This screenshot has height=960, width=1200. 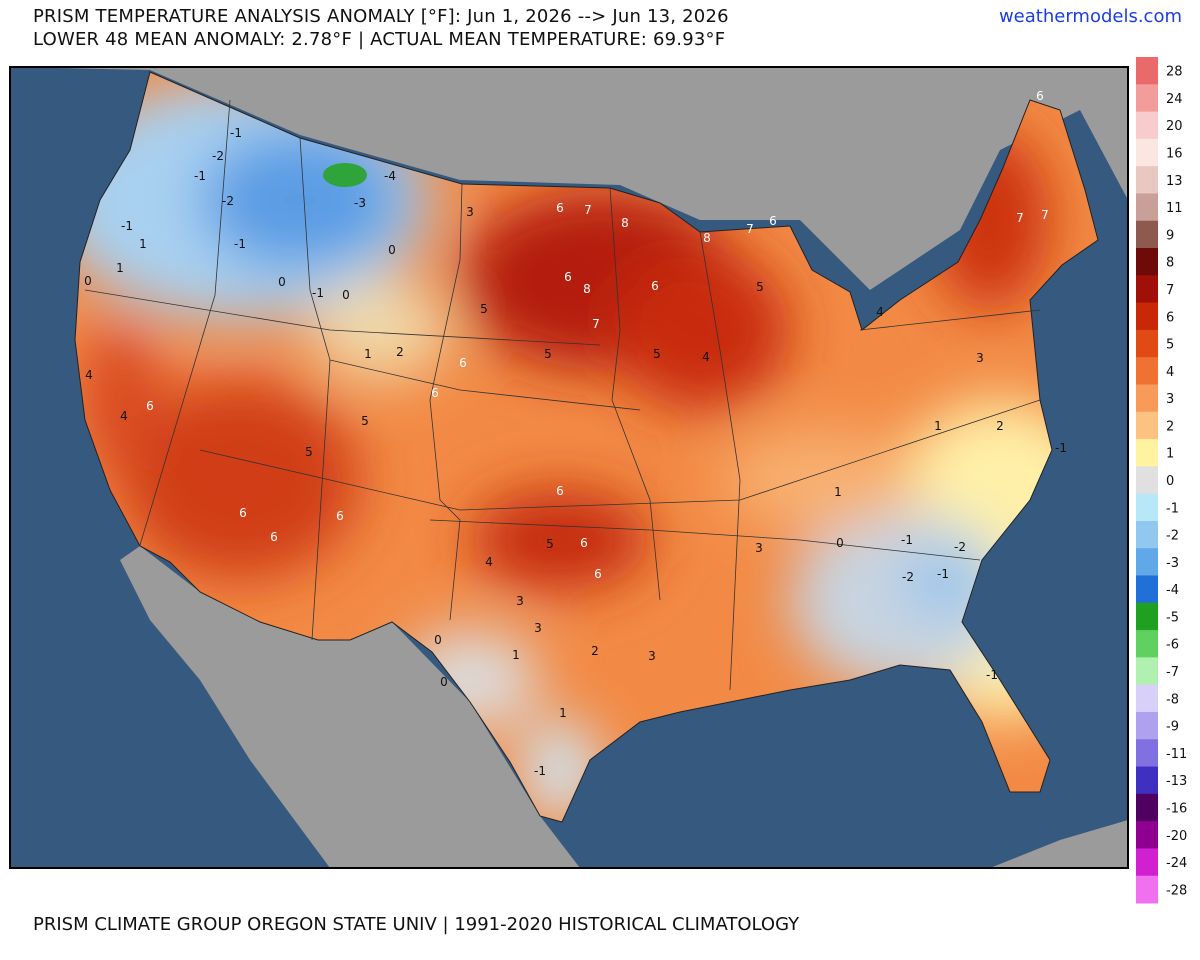 I want to click on legend-label: 5, so click(x=1170, y=345).